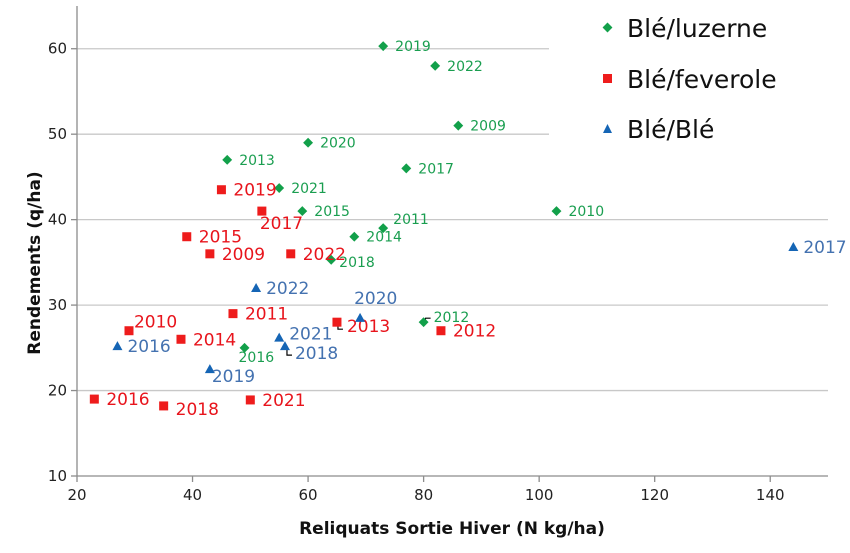 The width and height of the screenshot is (850, 553). Describe the element at coordinates (308, 495) in the screenshot. I see `x-tick-label: 60` at that location.